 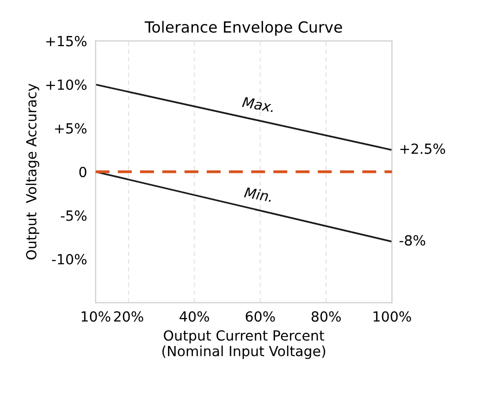 What do you see at coordinates (326, 316) in the screenshot?
I see `x-tick-label: 80%` at bounding box center [326, 316].